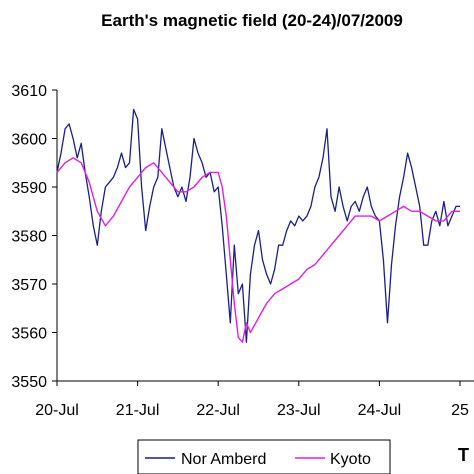 This screenshot has height=474, width=474. Describe the element at coordinates (460, 410) in the screenshot. I see `x-tick-label: 25` at that location.